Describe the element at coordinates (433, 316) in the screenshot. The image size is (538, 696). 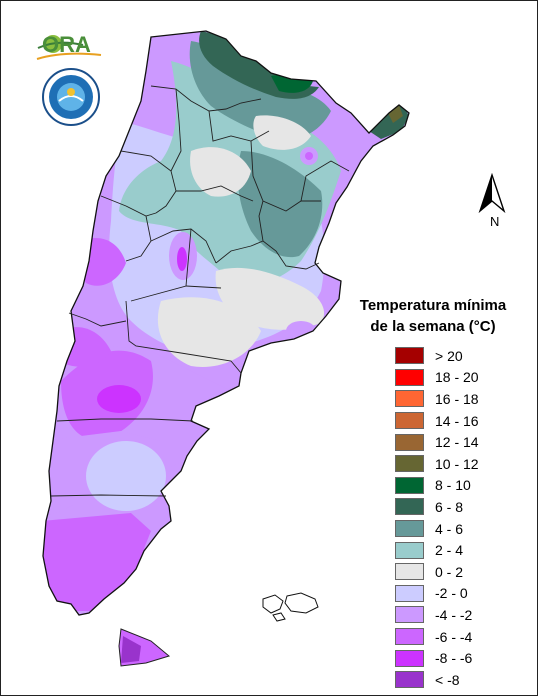
I see `legend-title: Temperatura mínima de la semana (°C)` at that location.